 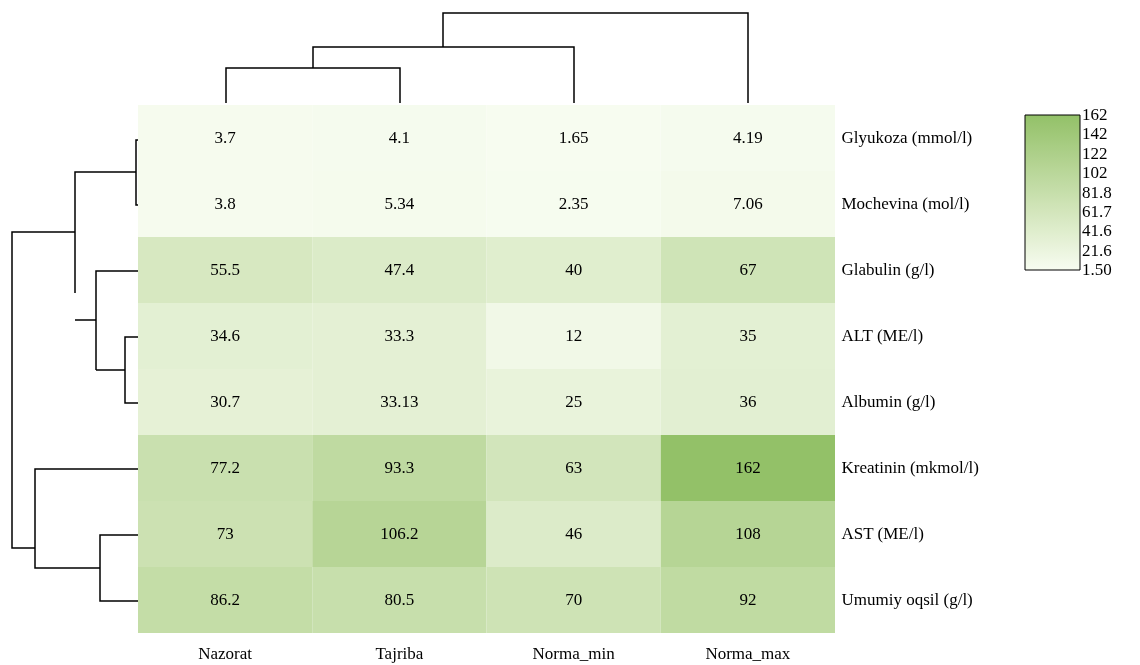 I want to click on color-bar-label: 41.6, so click(x=1097, y=231).